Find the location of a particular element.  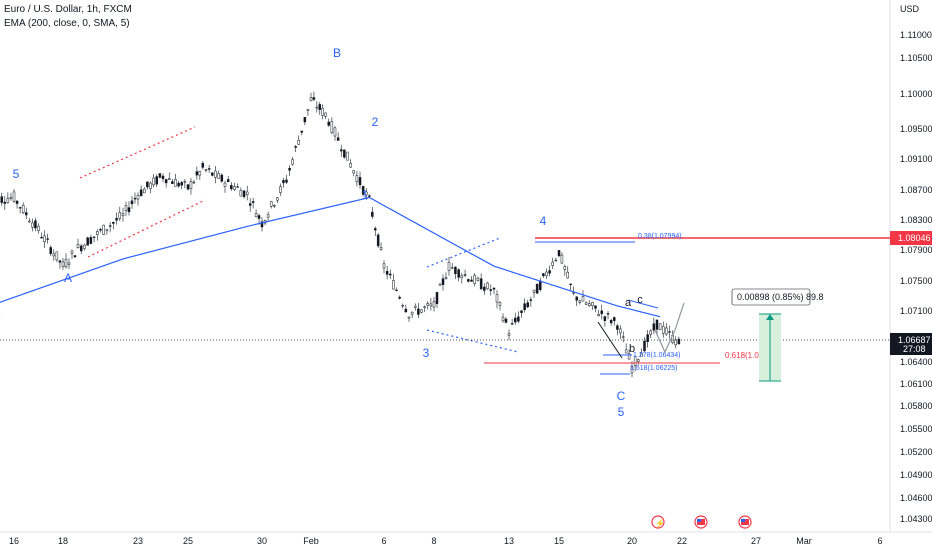

lightning-event-icon is located at coordinates (658, 522).